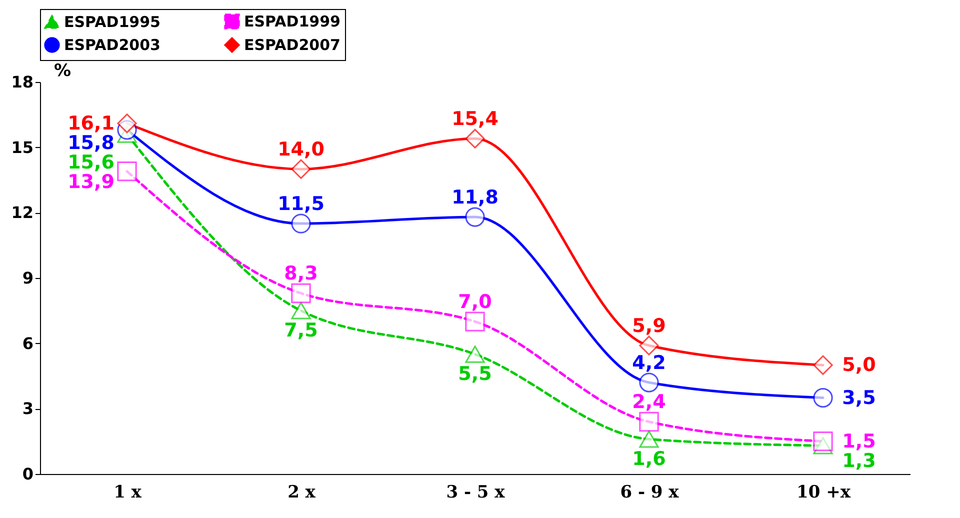  Describe the element at coordinates (476, 492) in the screenshot. I see `x-tick-label: 3 - 5 x` at that location.